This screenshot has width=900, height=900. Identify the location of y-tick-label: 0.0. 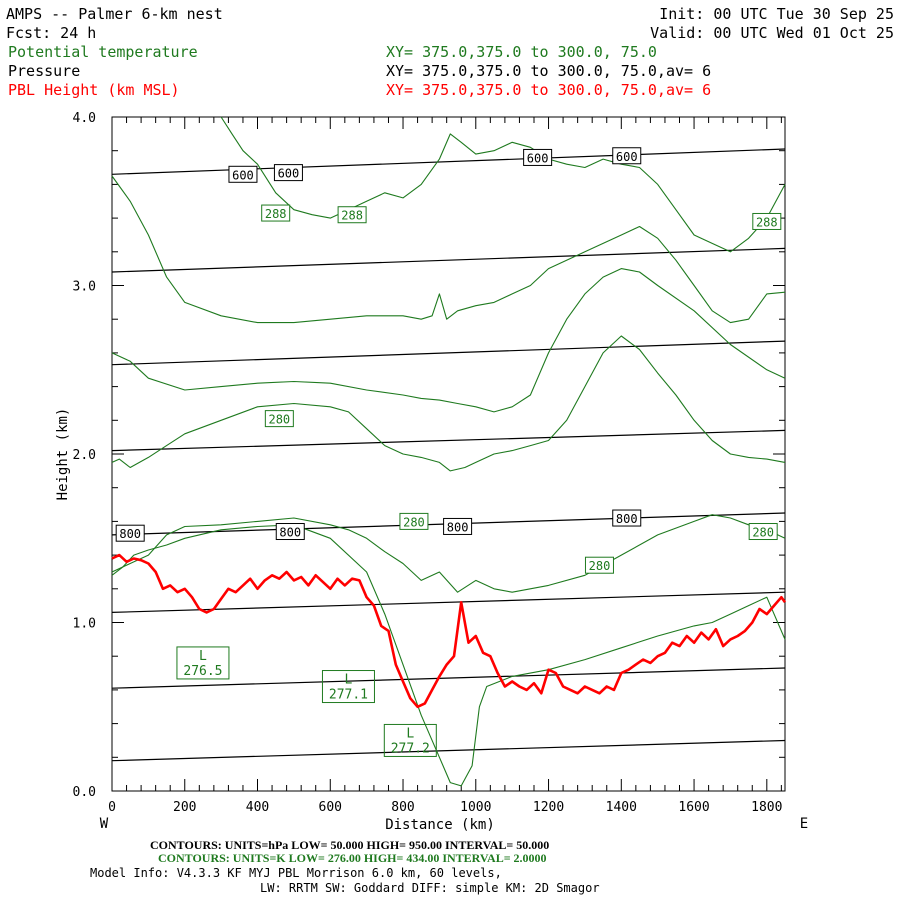
(84, 792).